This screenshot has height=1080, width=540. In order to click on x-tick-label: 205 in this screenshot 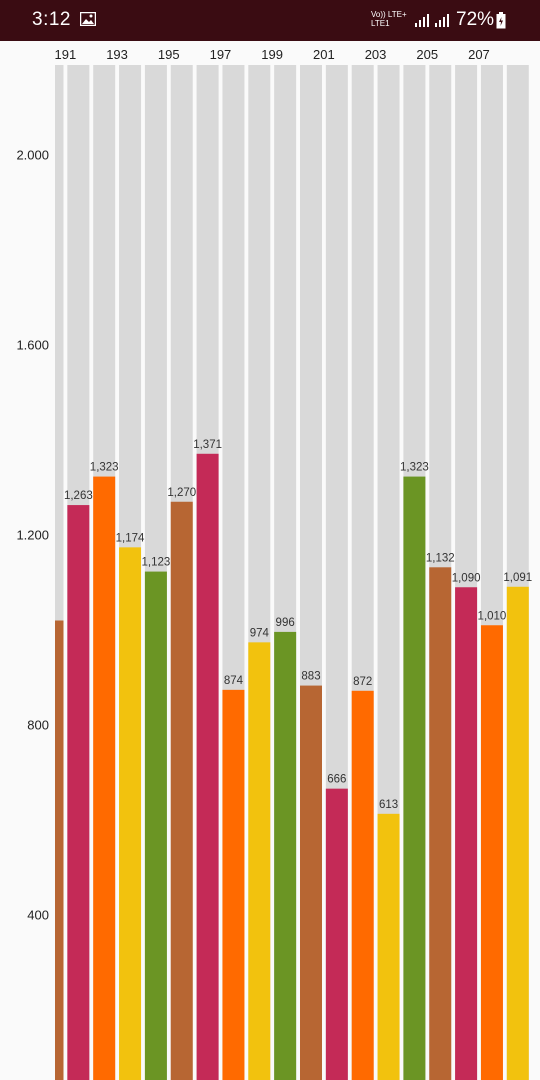, I will do `click(427, 54)`.